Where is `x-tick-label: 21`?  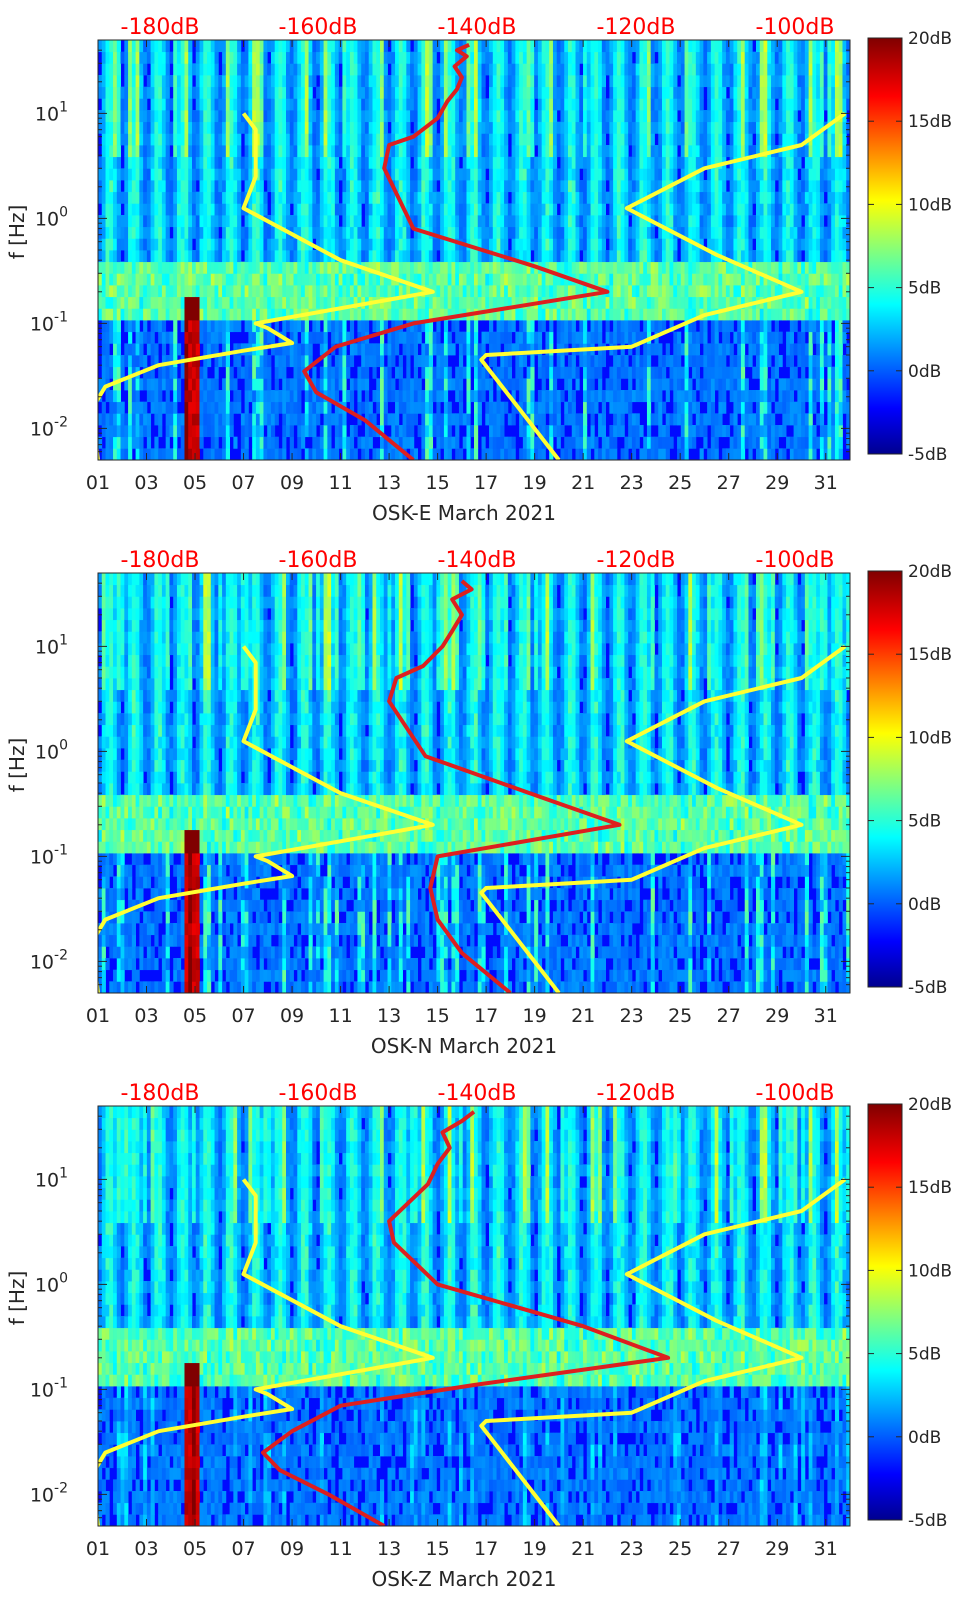 x-tick-label: 21 is located at coordinates (583, 483).